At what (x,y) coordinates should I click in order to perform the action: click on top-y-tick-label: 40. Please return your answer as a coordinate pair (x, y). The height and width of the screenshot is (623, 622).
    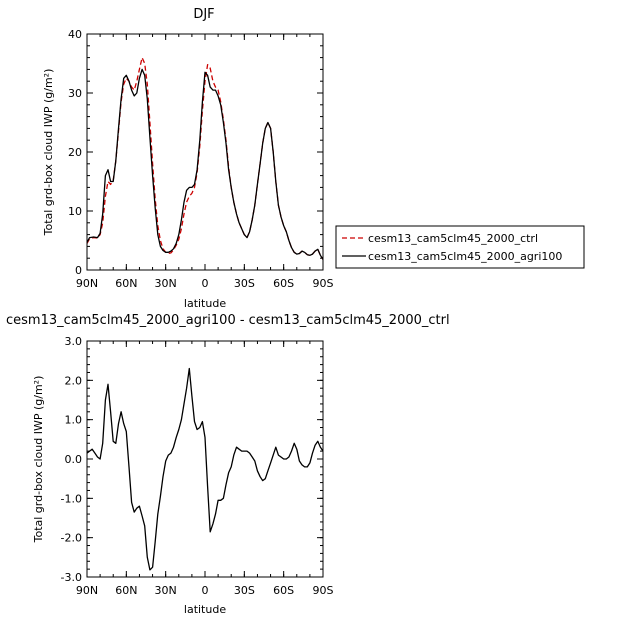
    Looking at the image, I should click on (75, 34).